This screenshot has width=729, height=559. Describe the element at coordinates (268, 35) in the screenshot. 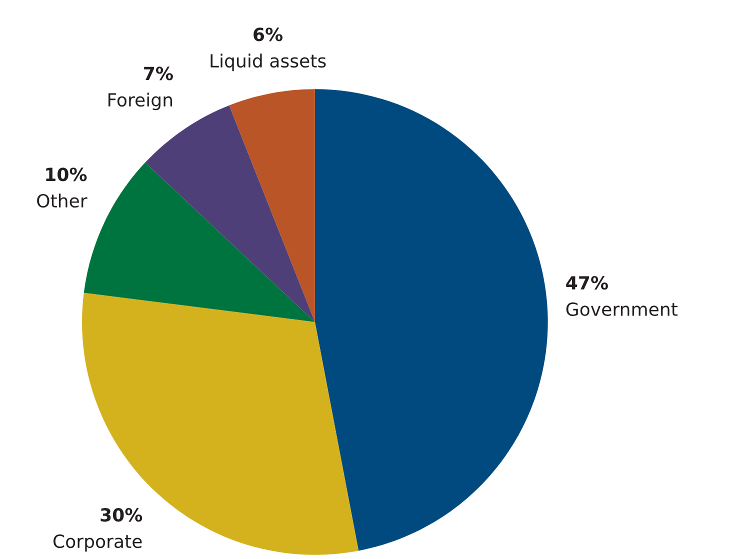

I see `data-label: 6%` at that location.